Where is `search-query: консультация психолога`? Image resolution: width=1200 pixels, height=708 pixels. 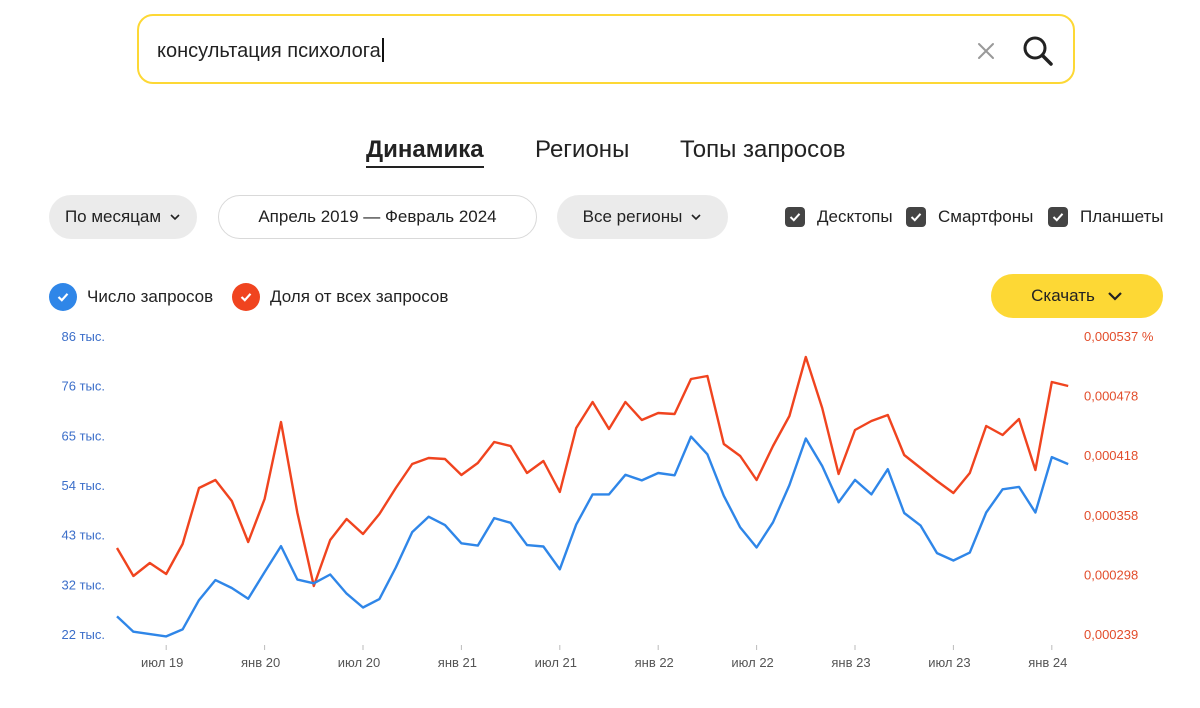 search-query: консультация психолога is located at coordinates (269, 51).